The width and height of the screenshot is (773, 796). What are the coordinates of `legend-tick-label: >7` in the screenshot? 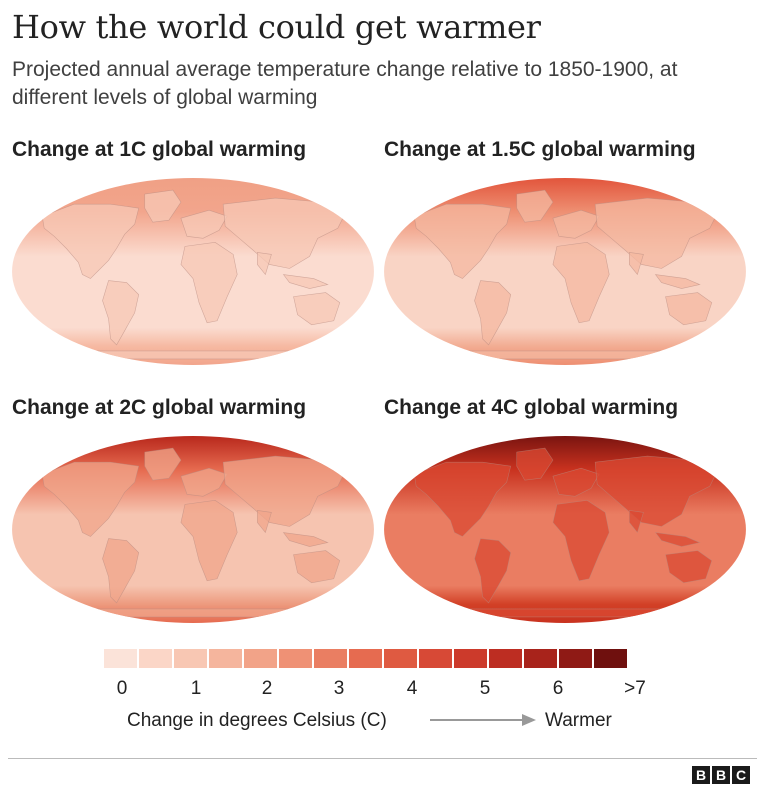 It's located at (635, 688).